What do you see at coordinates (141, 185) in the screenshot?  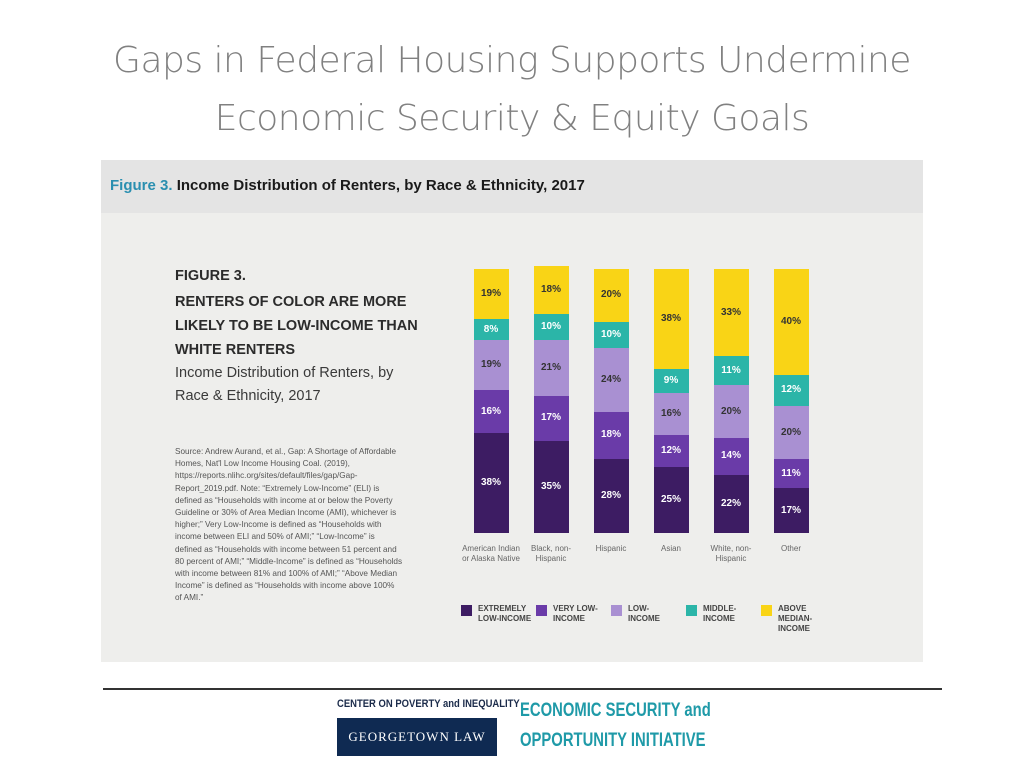 I see `caption-label: Figure 3.` at bounding box center [141, 185].